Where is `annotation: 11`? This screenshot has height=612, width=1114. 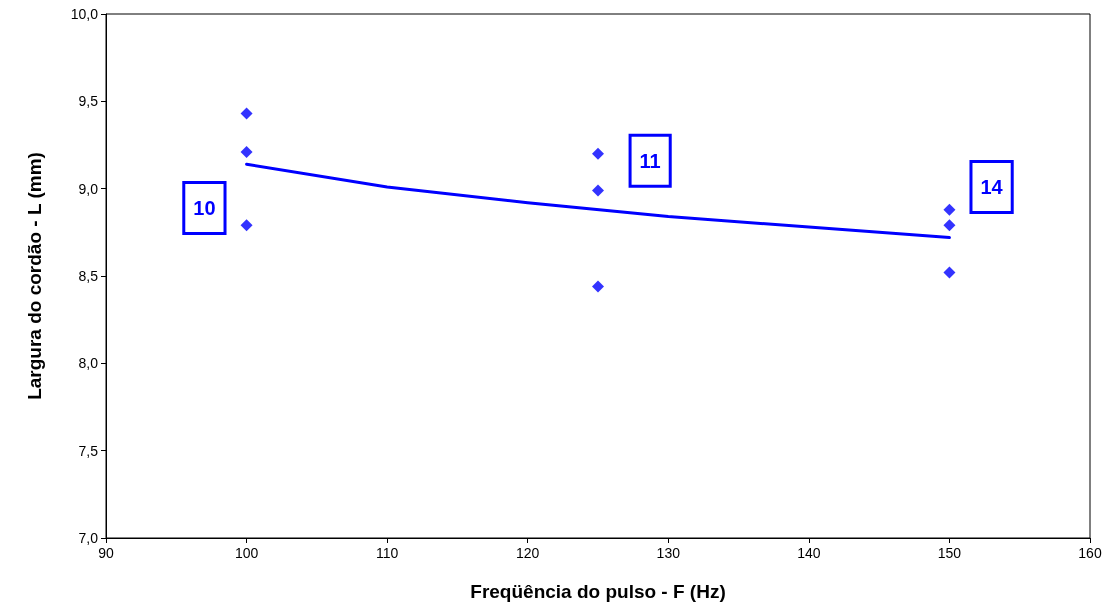
annotation: 11 is located at coordinates (650, 160).